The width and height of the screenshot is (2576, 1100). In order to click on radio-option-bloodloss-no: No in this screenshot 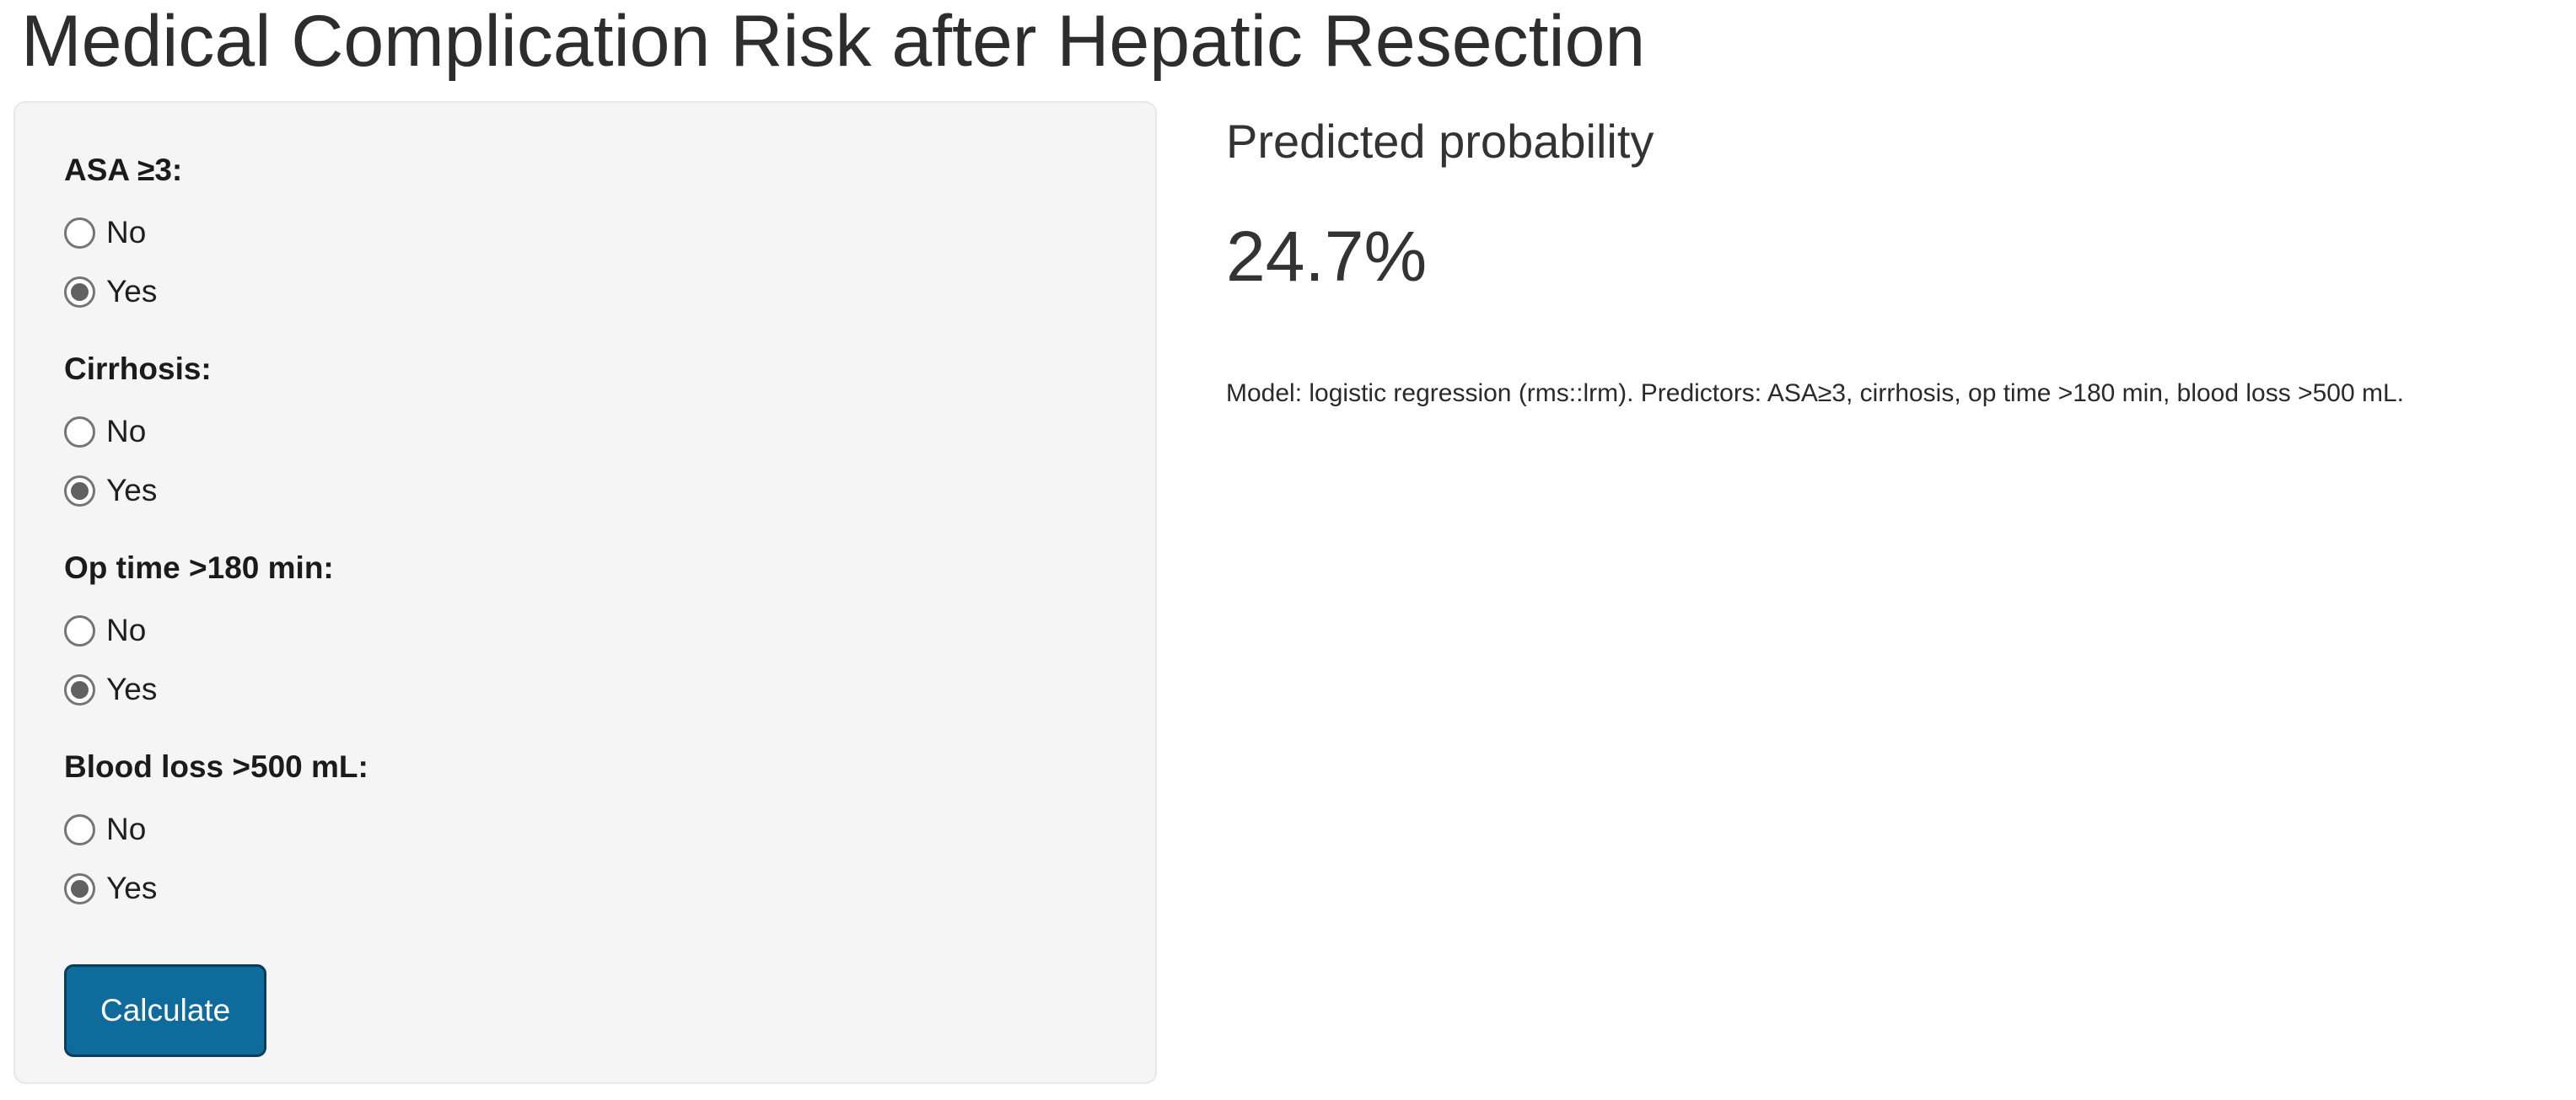, I will do `click(105, 829)`.